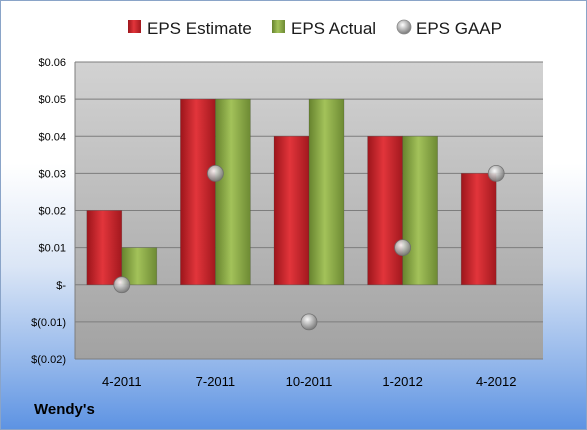 This screenshot has width=587, height=430. I want to click on y-tick-label: $(0.02), so click(48, 360).